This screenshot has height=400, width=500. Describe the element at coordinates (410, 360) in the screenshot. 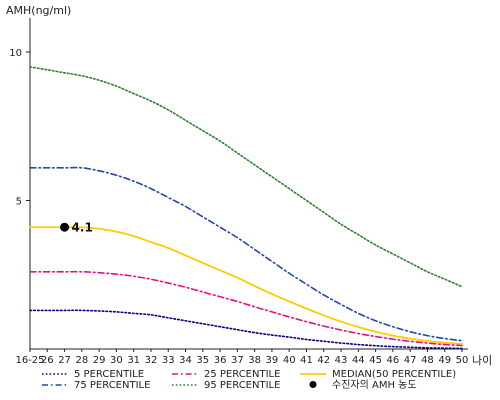

I see `x-tick-label: 47` at that location.